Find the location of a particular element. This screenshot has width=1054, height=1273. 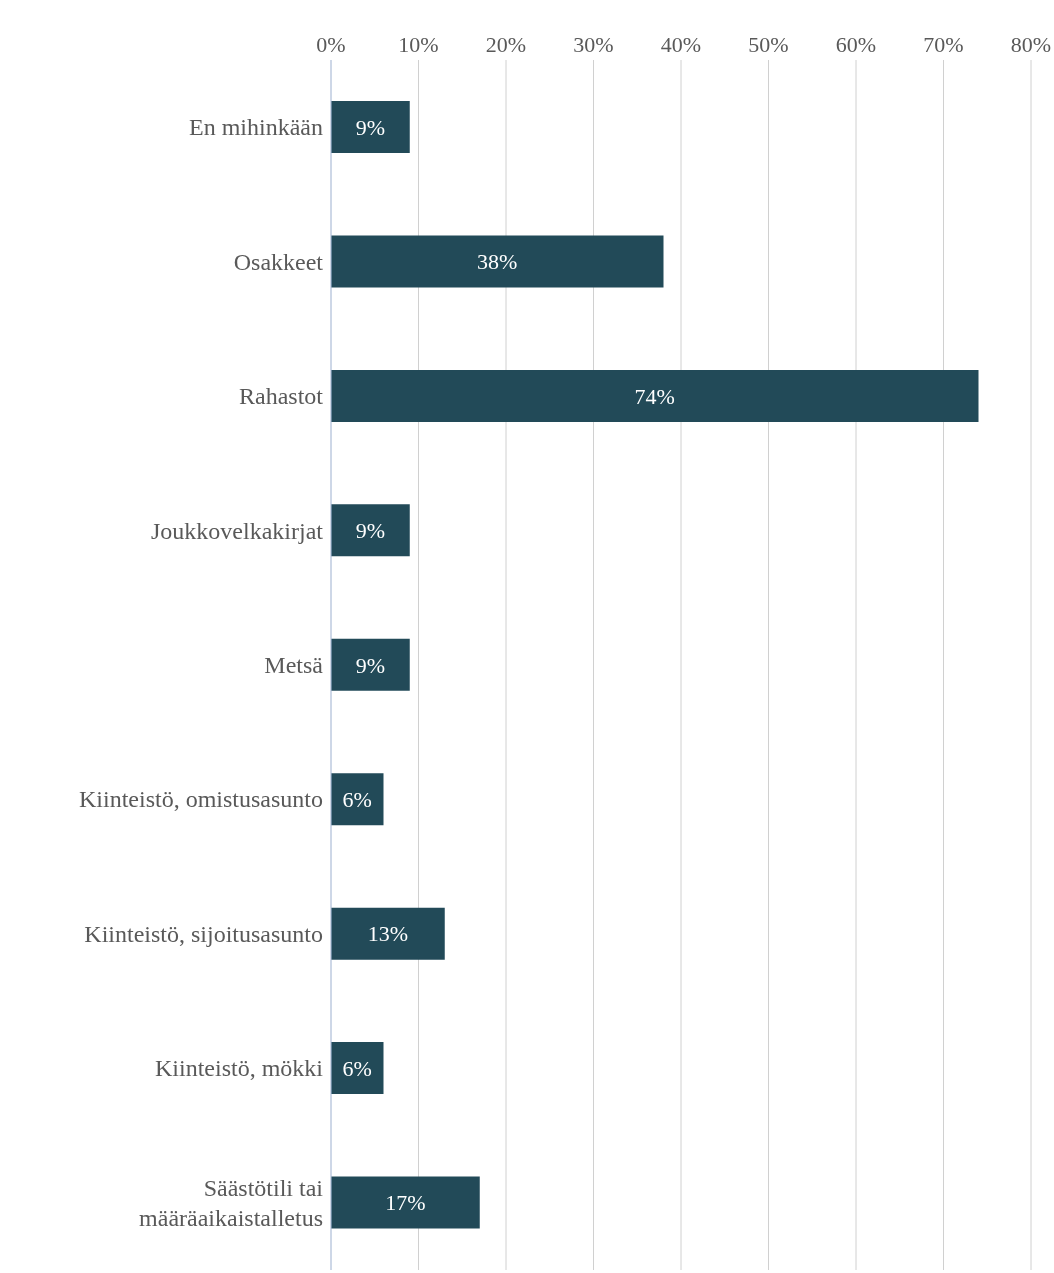

y-tick-label: Rahastot is located at coordinates (281, 396).